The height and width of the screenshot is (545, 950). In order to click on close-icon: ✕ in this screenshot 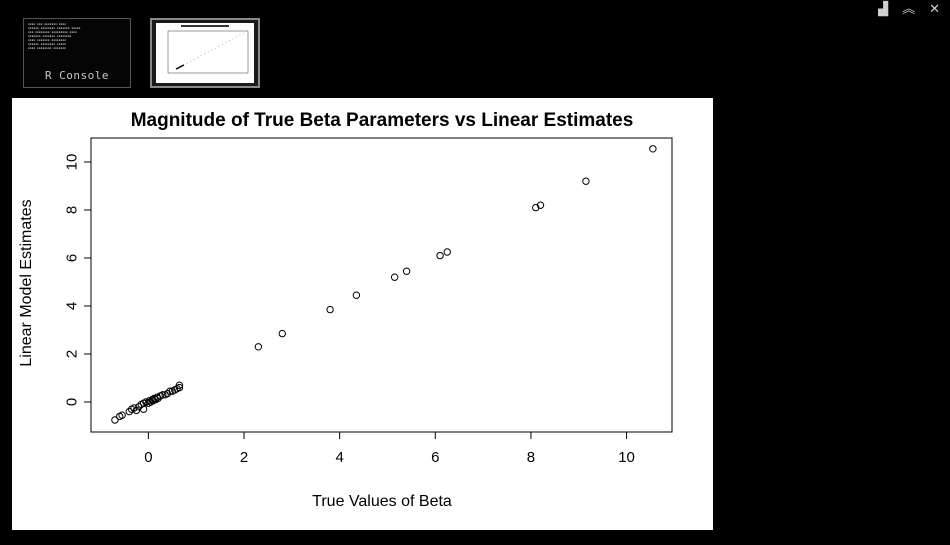, I will do `click(934, 8)`.